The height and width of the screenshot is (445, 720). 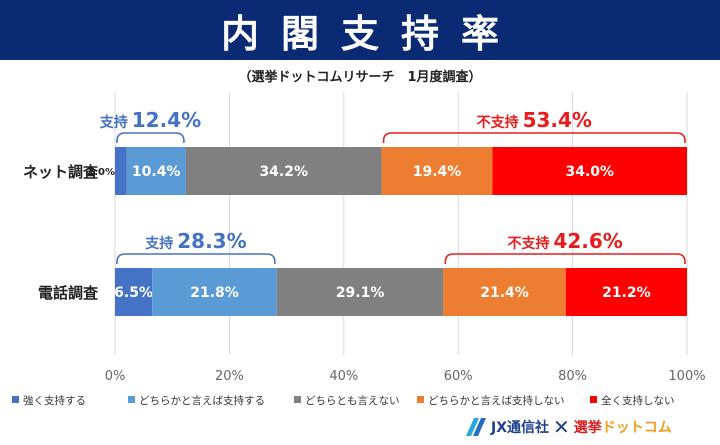 What do you see at coordinates (686, 376) in the screenshot?
I see `x-tick-label: 100%` at bounding box center [686, 376].